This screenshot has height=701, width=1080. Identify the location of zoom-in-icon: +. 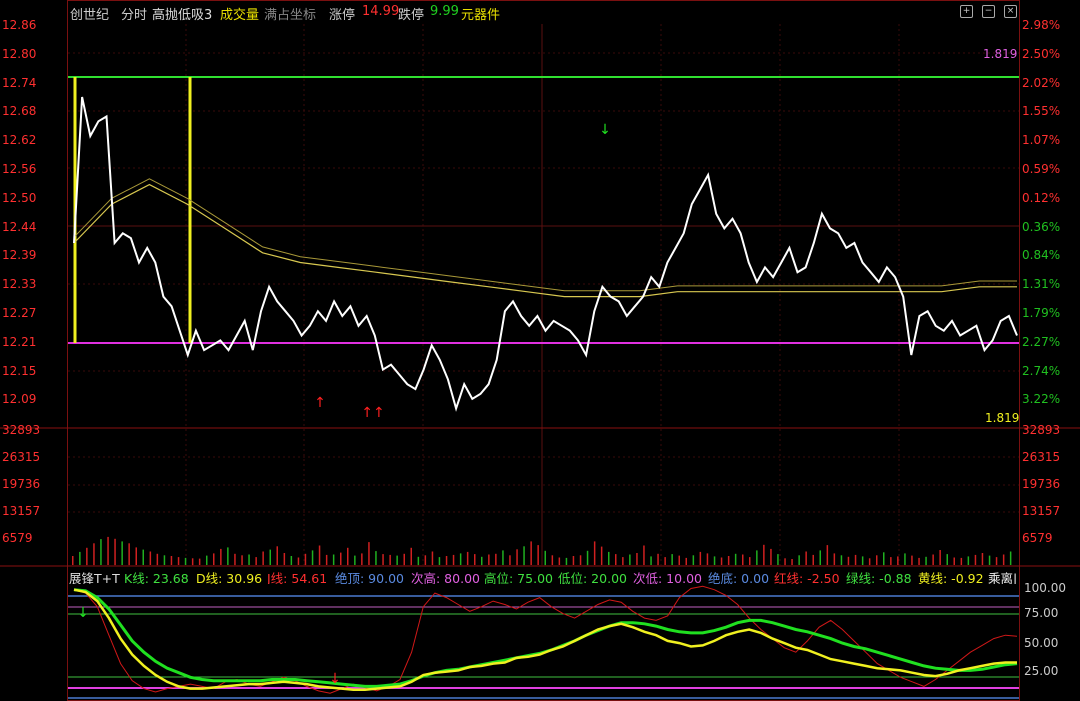
(966, 11).